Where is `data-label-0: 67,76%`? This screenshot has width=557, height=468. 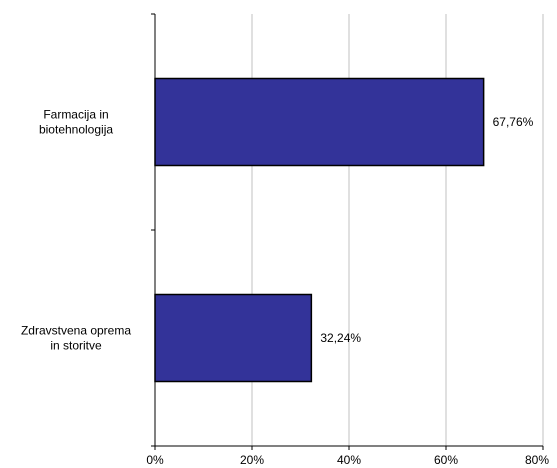 data-label-0: 67,76% is located at coordinates (513, 122).